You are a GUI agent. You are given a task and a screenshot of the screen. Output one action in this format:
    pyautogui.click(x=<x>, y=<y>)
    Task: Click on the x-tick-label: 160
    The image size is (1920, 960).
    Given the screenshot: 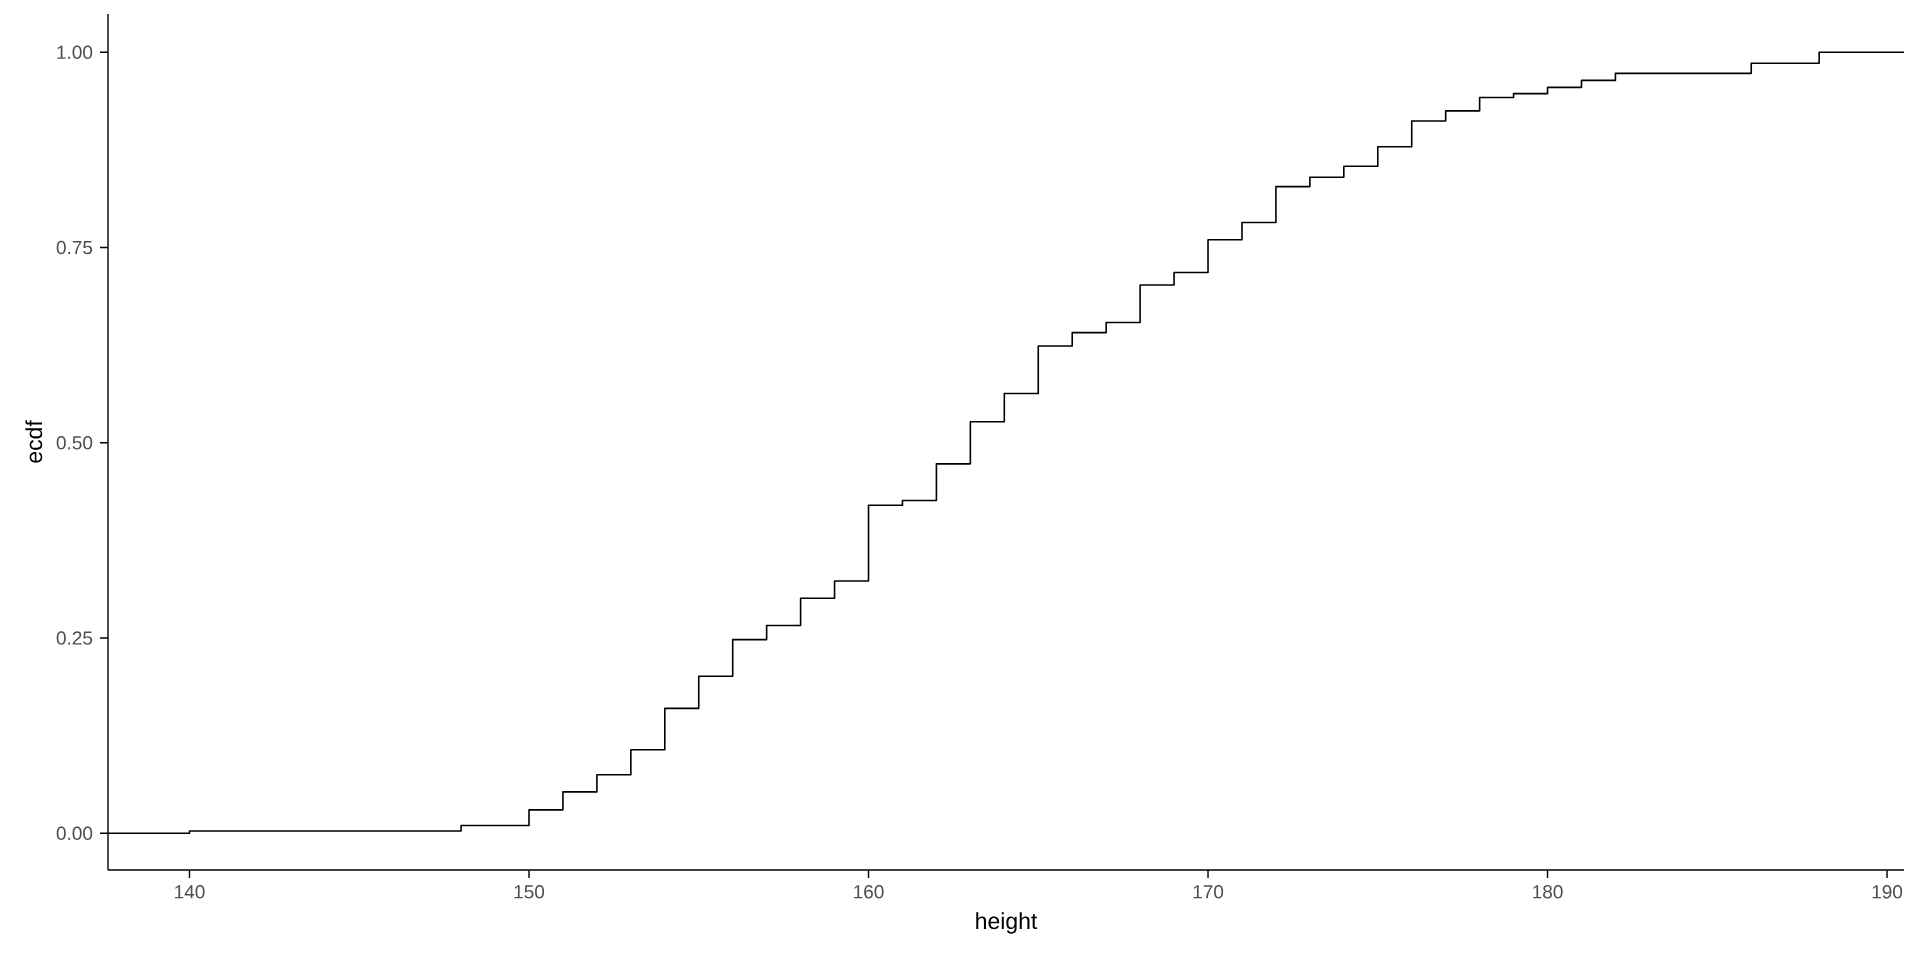 What is the action you would take?
    pyautogui.click(x=869, y=892)
    